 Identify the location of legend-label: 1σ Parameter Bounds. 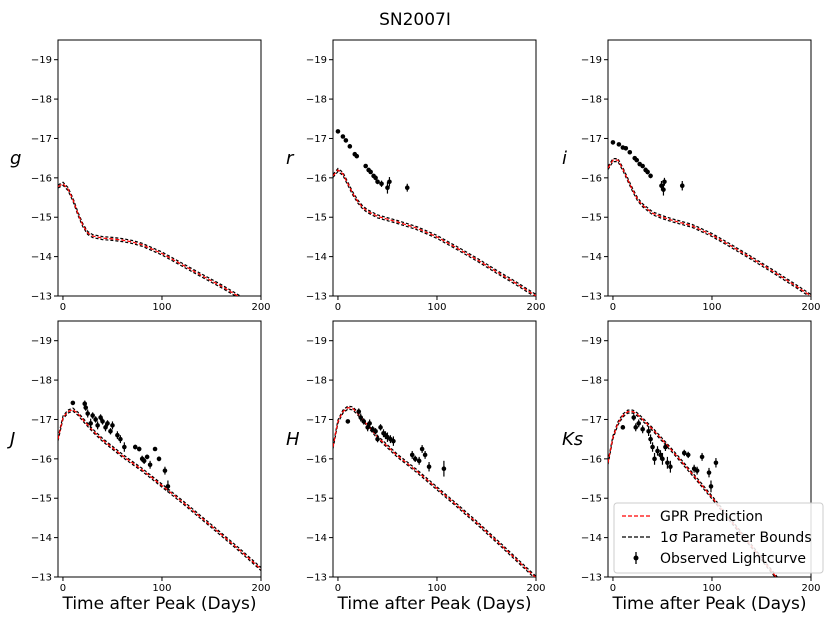
(736, 538).